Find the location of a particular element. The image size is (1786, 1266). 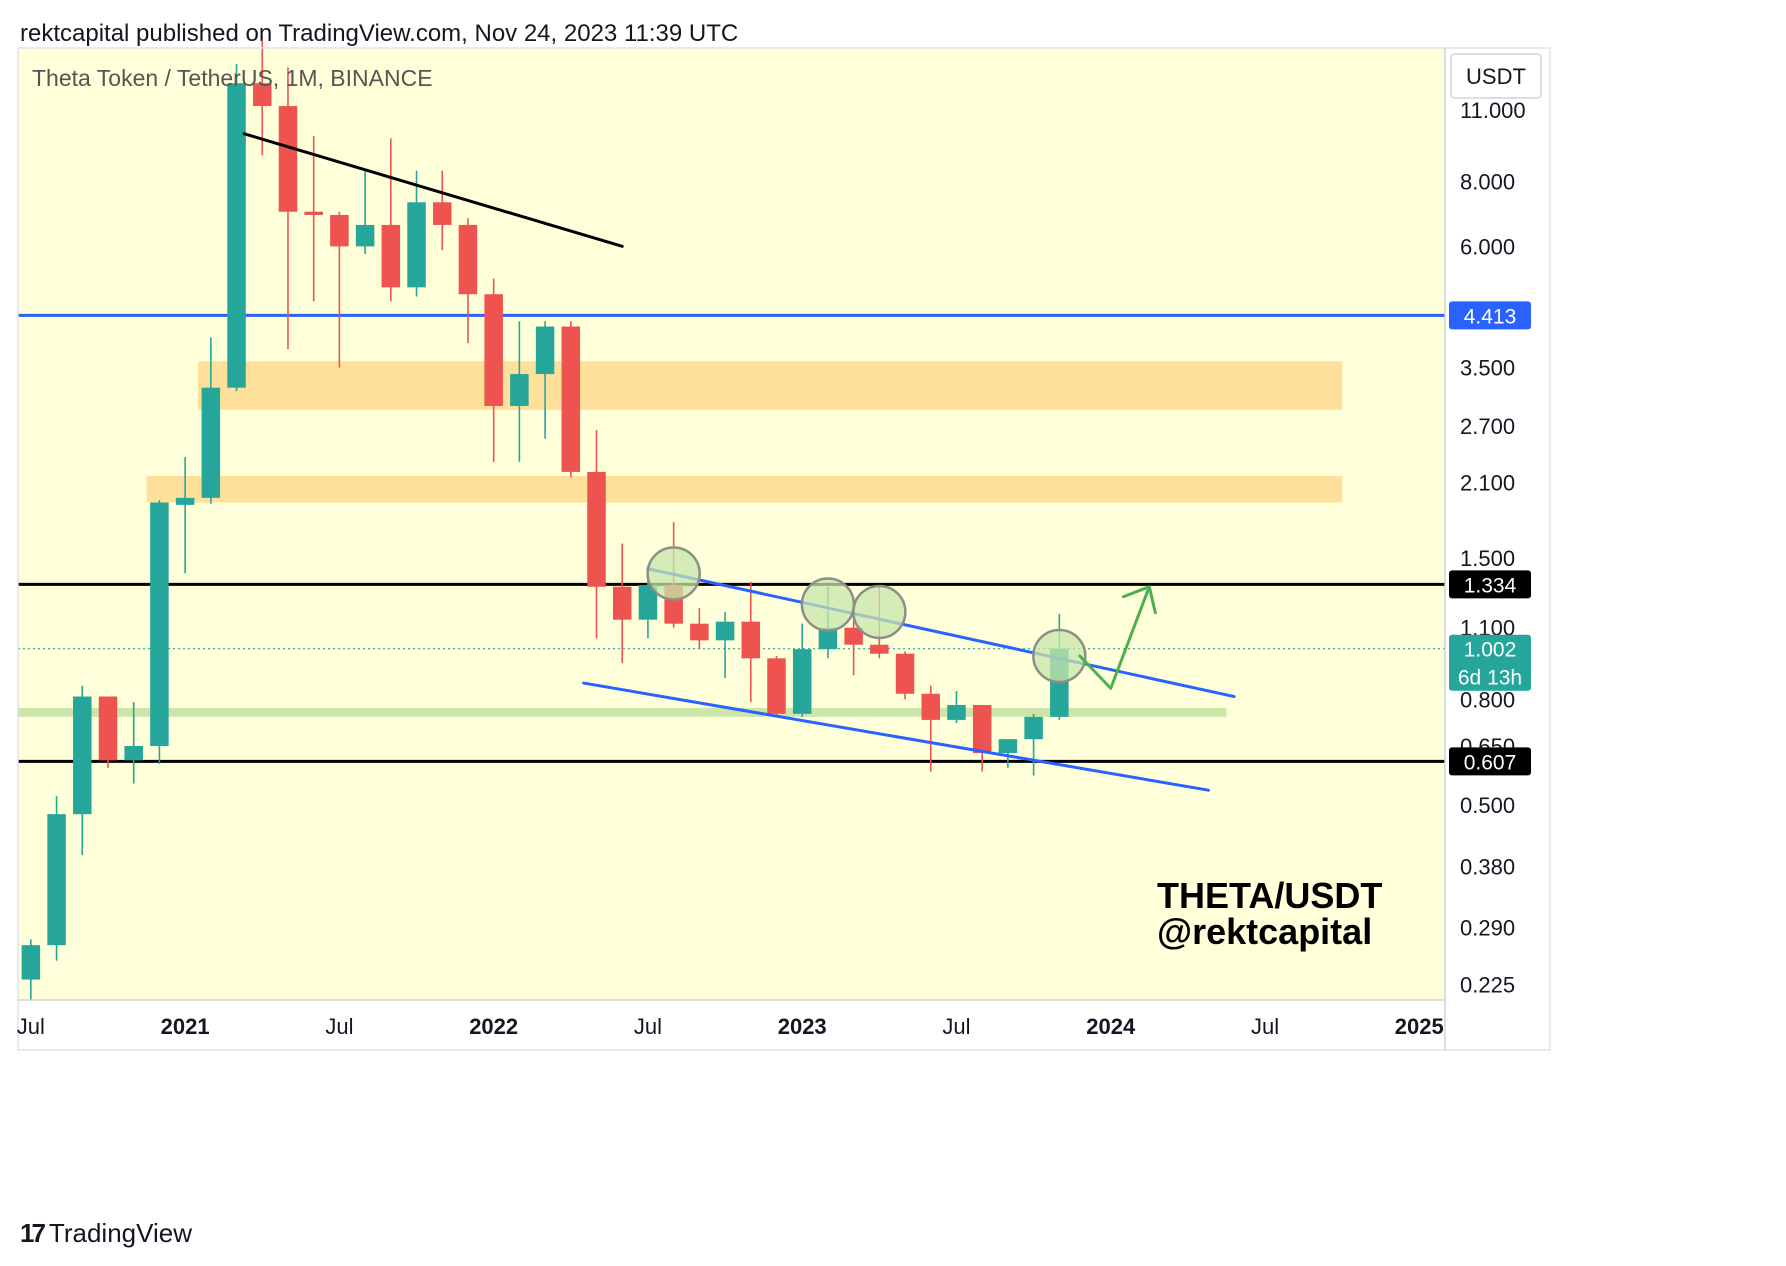

x-tick-label: 2023 is located at coordinates (802, 1026).